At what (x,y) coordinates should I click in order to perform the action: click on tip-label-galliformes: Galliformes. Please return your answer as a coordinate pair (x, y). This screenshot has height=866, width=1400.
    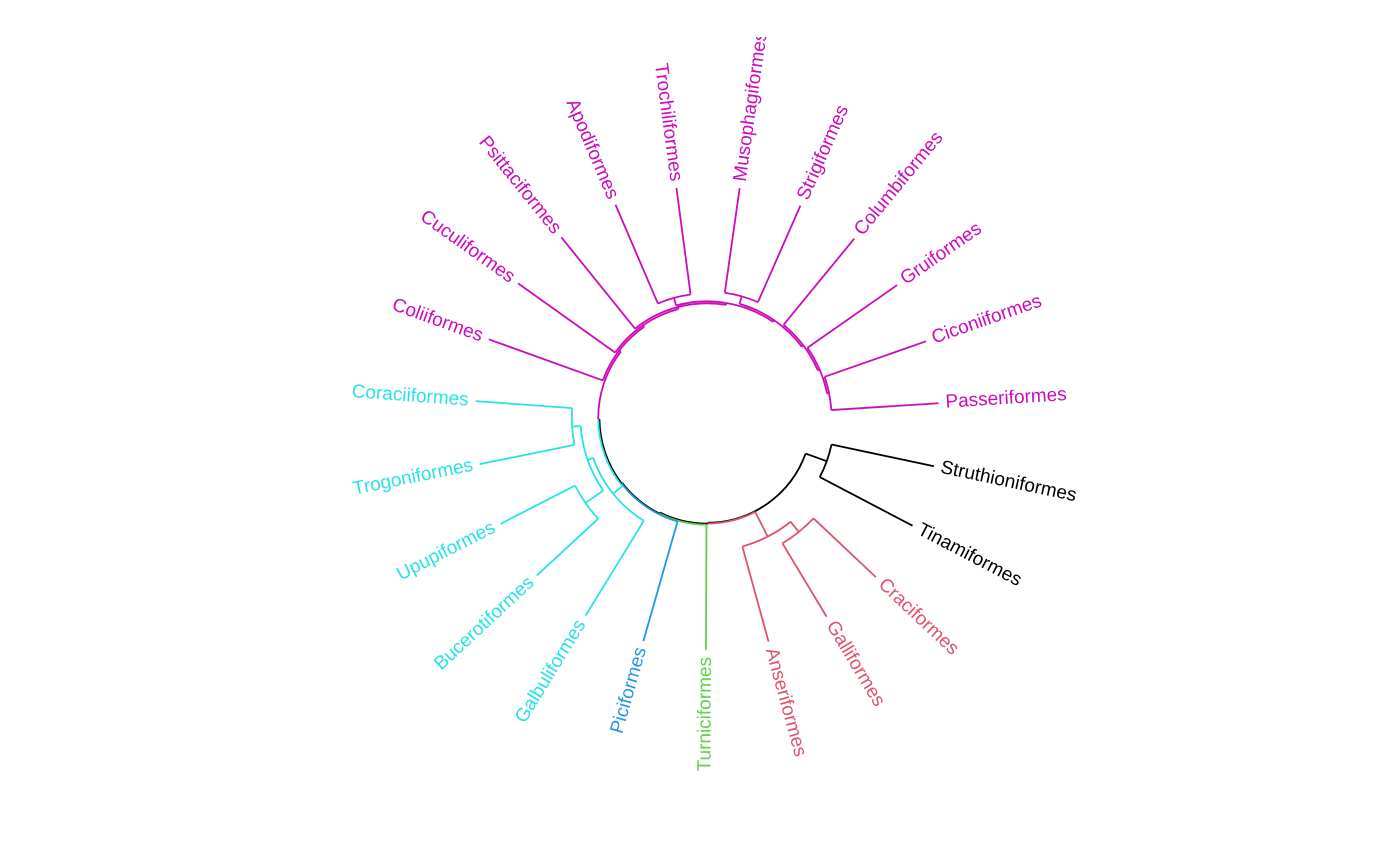
    Looking at the image, I should click on (856, 663).